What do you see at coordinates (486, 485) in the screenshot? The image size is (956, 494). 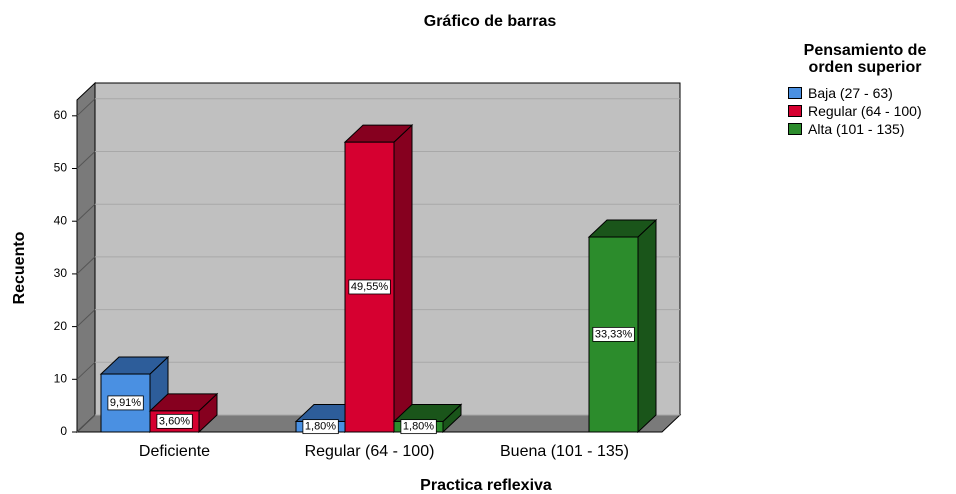 I see `x-axis-label: Practica reflexiva` at bounding box center [486, 485].